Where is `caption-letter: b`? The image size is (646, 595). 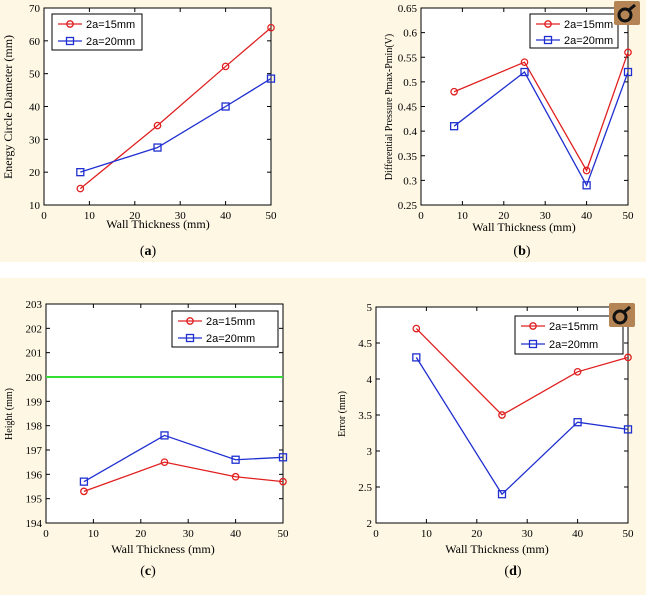 caption-letter: b is located at coordinates (522, 251).